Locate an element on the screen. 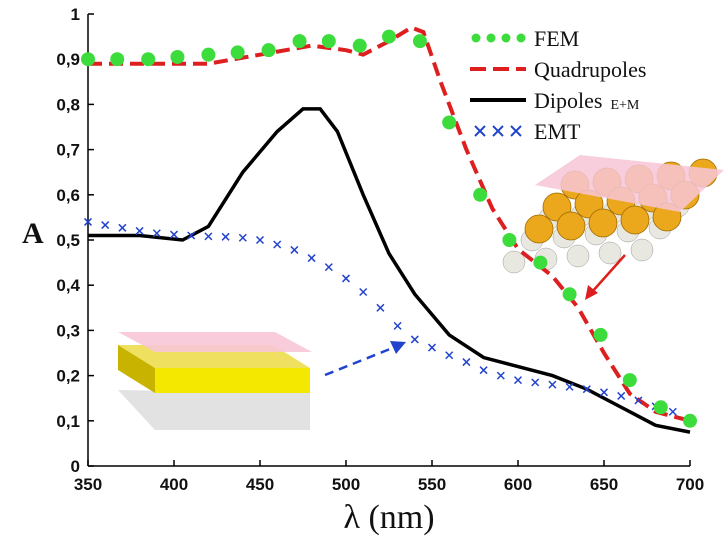 This screenshot has height=544, width=724. slab-arrowhead is located at coordinates (398, 347).